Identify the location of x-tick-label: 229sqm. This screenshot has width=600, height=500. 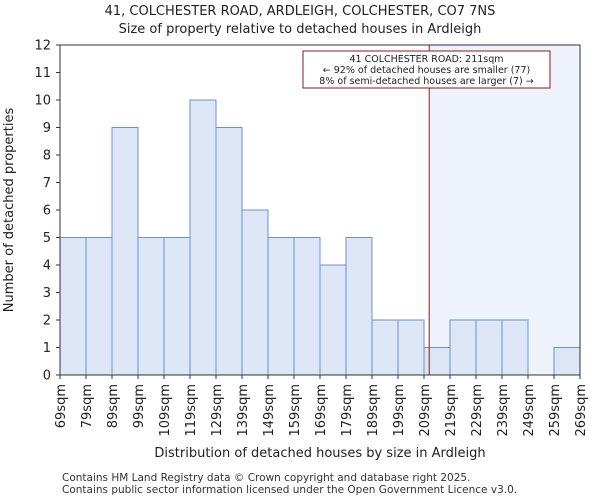
(477, 410).